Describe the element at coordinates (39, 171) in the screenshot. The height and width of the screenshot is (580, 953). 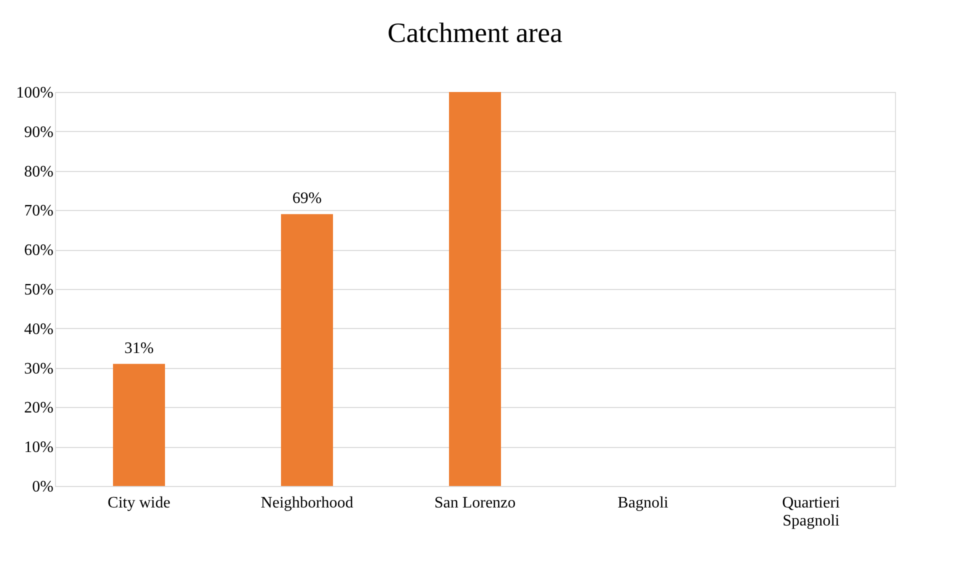
I see `y-tick-label: 80%` at that location.